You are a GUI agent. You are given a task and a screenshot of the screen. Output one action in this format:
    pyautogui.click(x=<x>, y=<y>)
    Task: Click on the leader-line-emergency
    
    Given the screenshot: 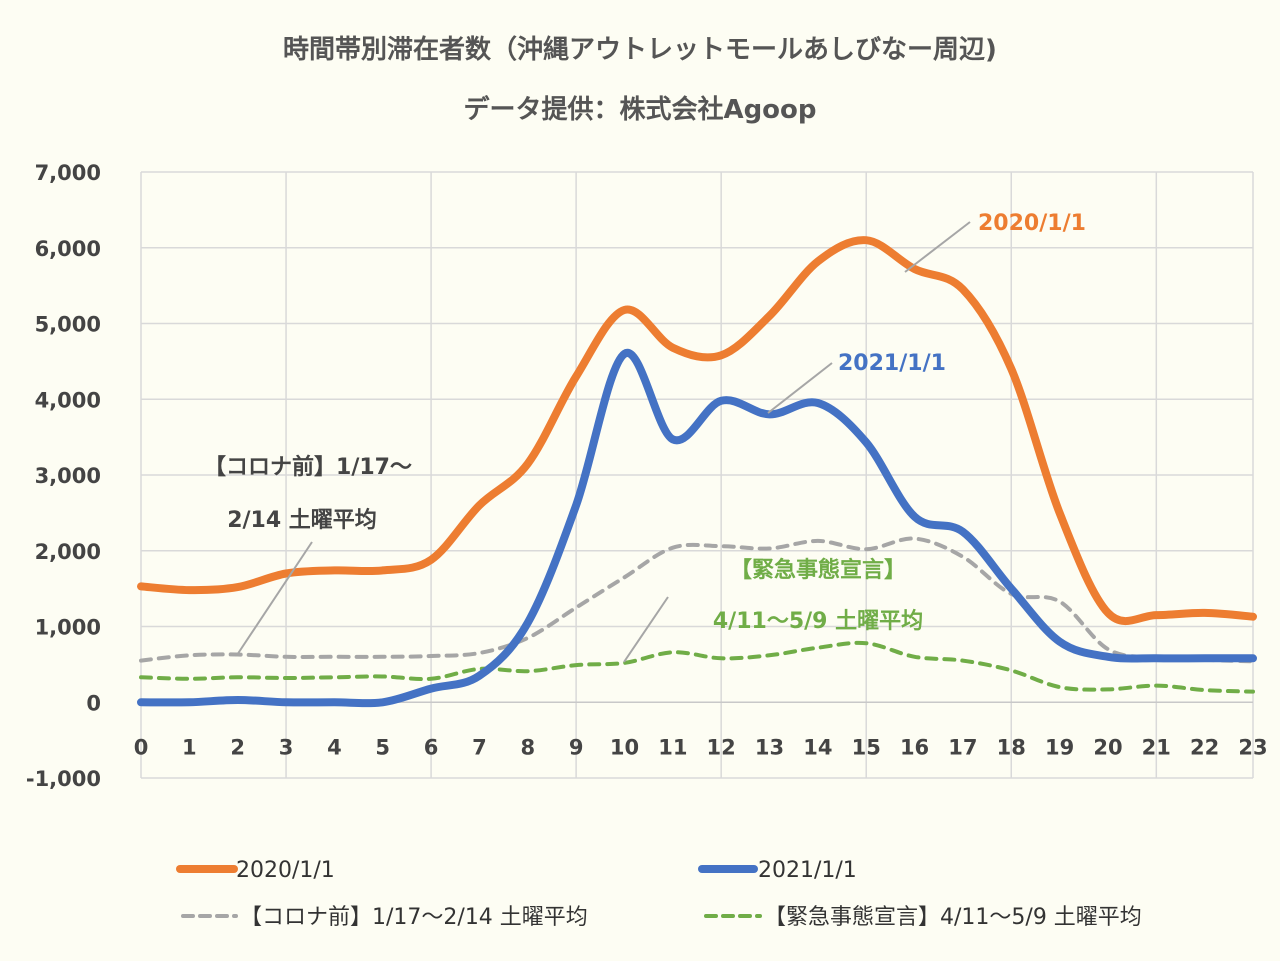 What is the action you would take?
    pyautogui.click(x=646, y=629)
    